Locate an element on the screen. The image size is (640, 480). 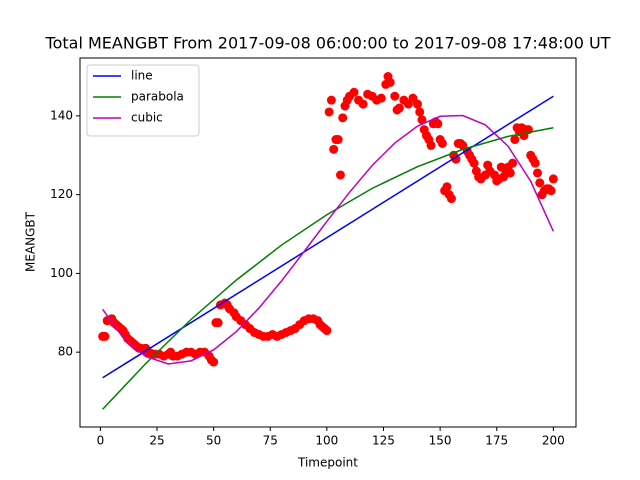
legend-label: cubic is located at coordinates (147, 118).